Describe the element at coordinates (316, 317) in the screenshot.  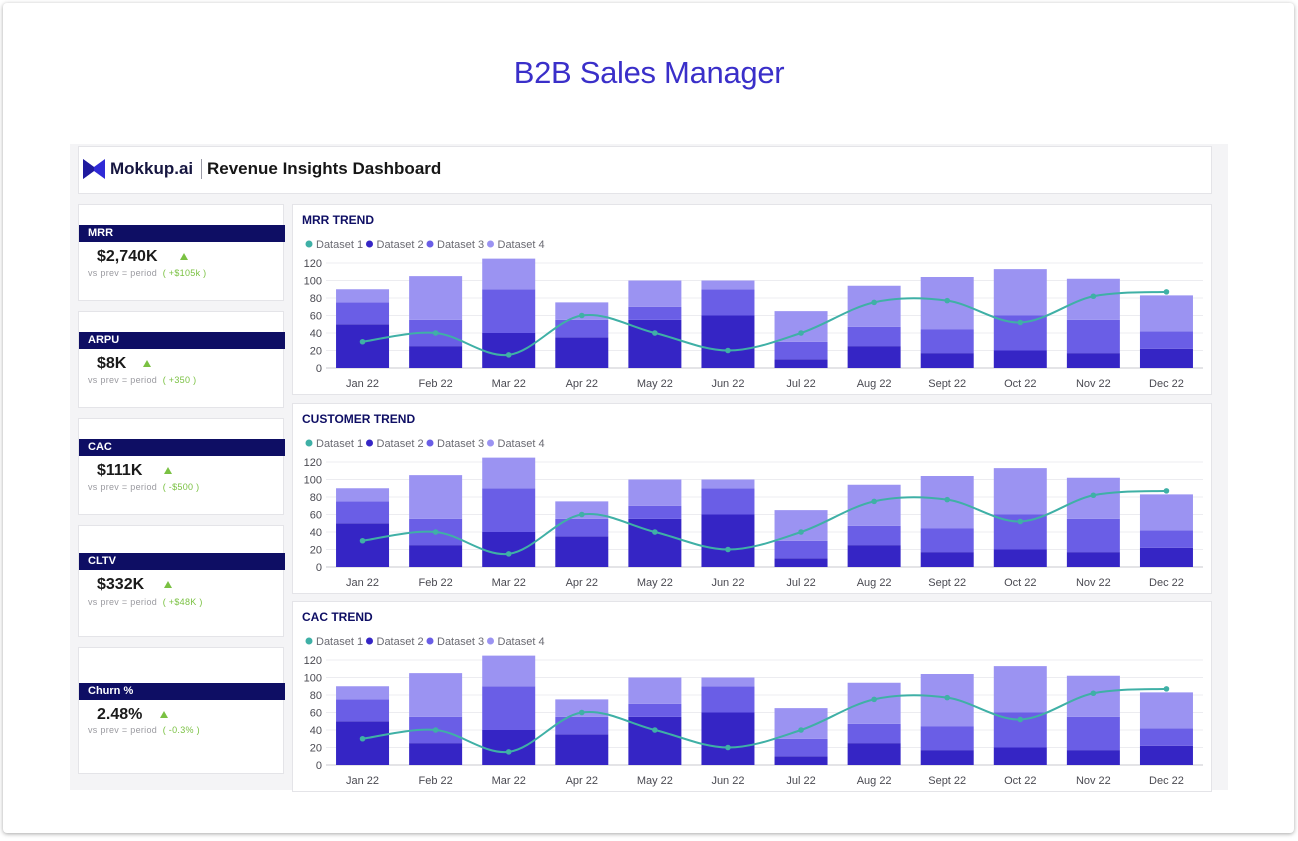
I see `y-tick-label: 60` at that location.